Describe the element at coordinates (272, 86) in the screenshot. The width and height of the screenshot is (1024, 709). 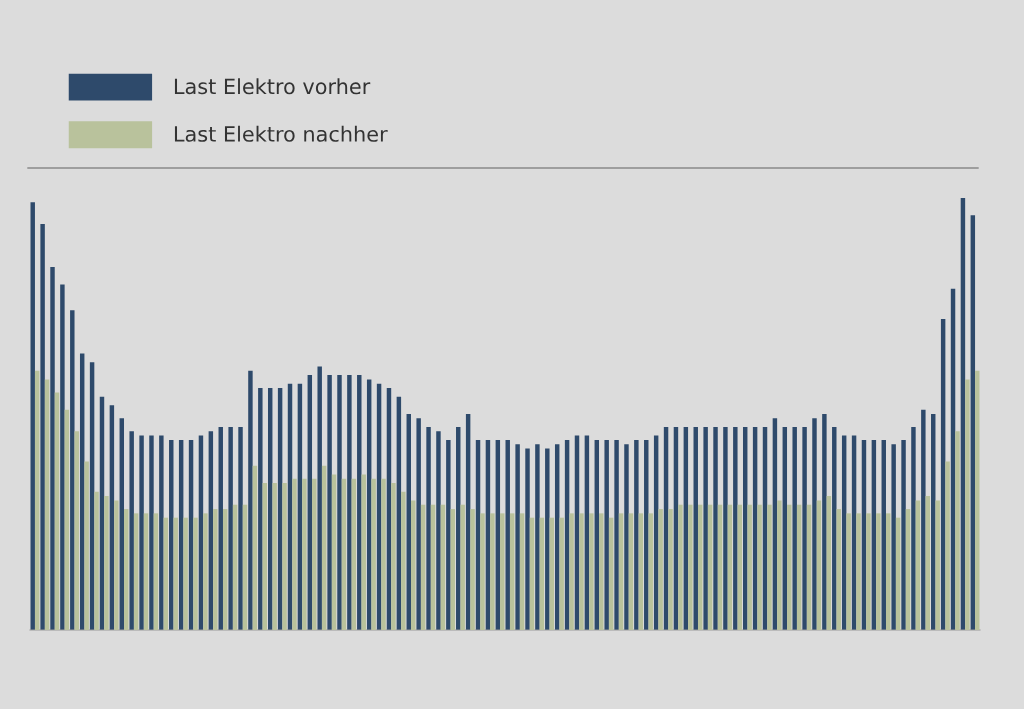
I see `legend-label: Last Elektro vorher` at that location.